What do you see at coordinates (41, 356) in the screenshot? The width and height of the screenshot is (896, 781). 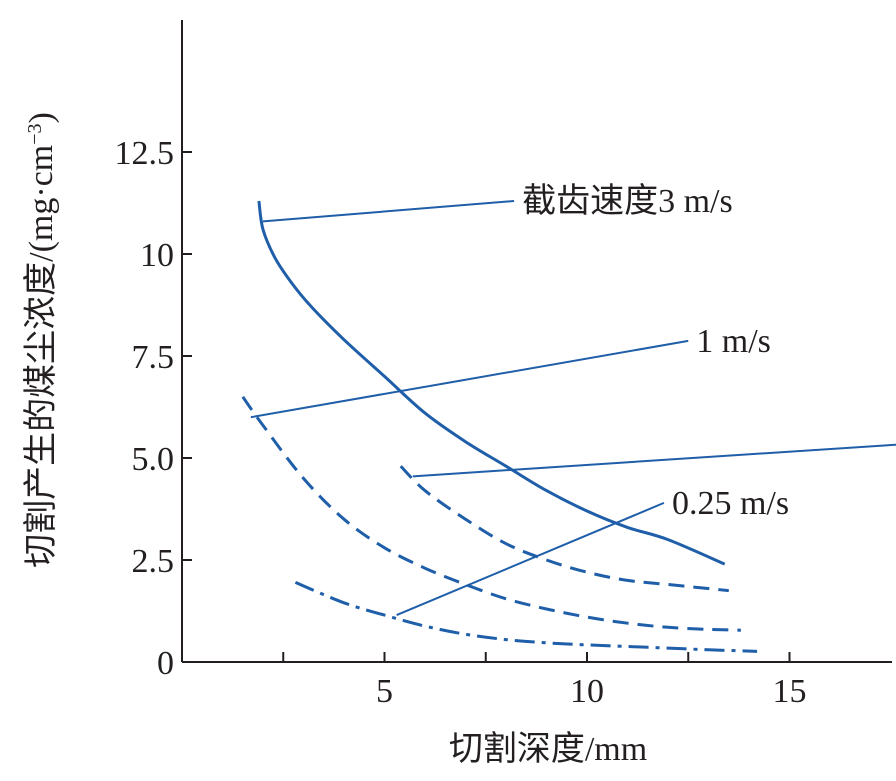 I see `y-axis-label-main: 切割产生的煤尘浓度/(mg·cm` at bounding box center [41, 356].